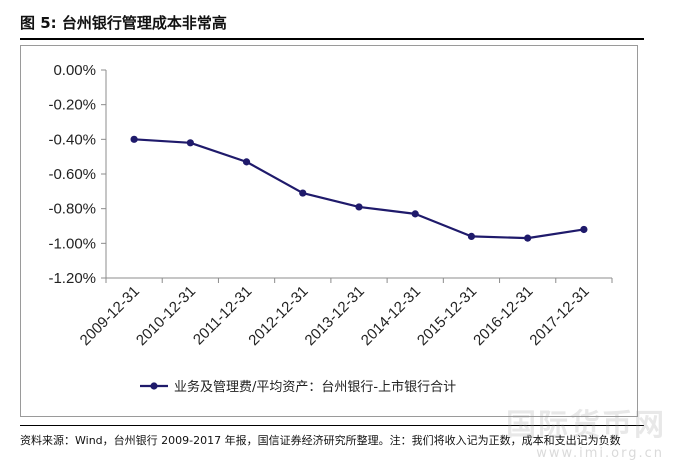  What do you see at coordinates (72, 174) in the screenshot?
I see `y-tick-label: -0.60%` at bounding box center [72, 174].